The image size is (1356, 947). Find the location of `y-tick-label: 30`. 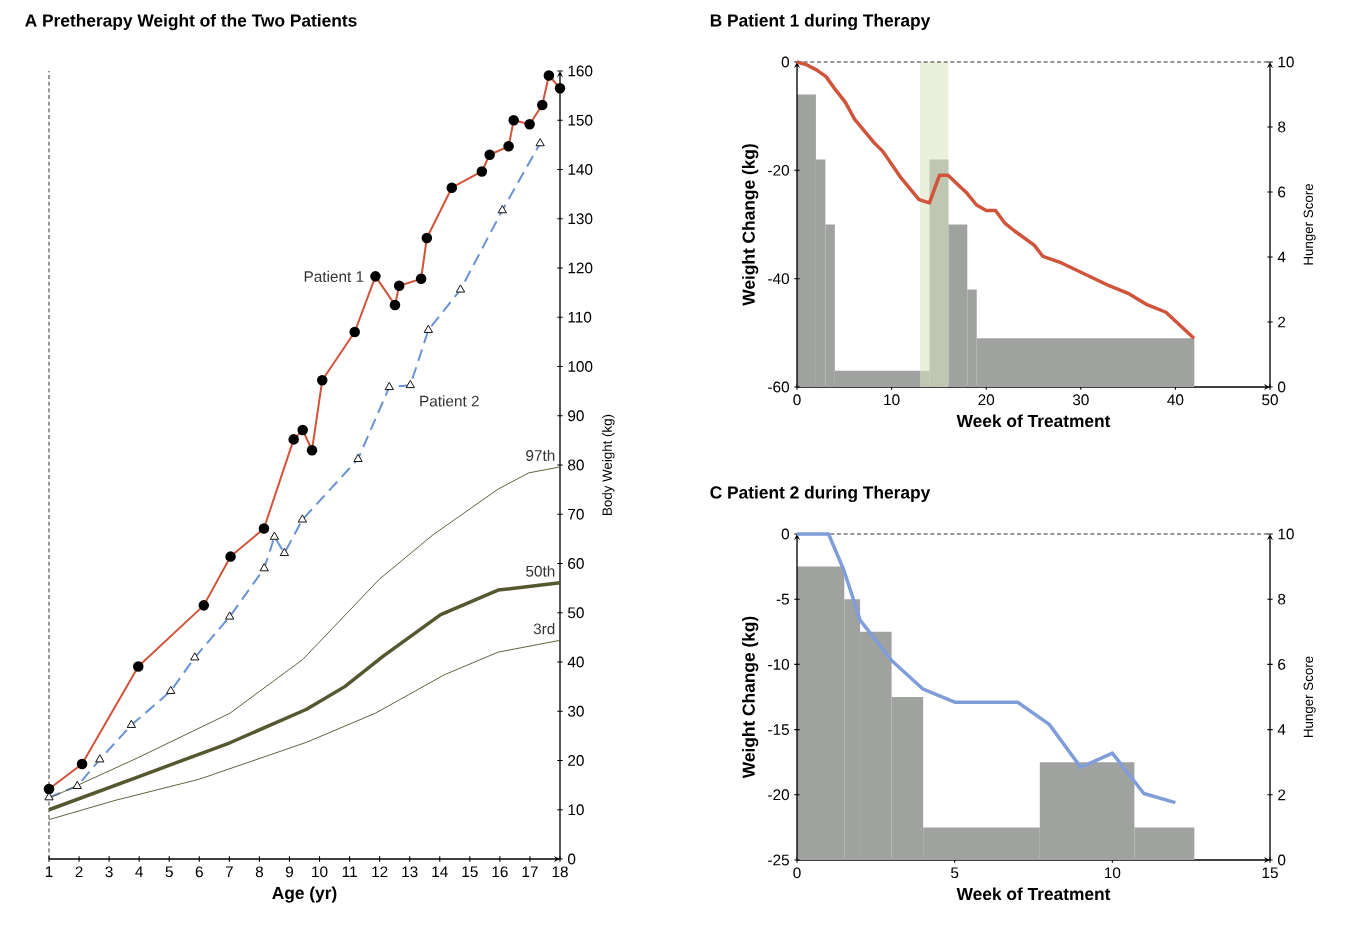

y-tick-label: 30 is located at coordinates (575, 711).